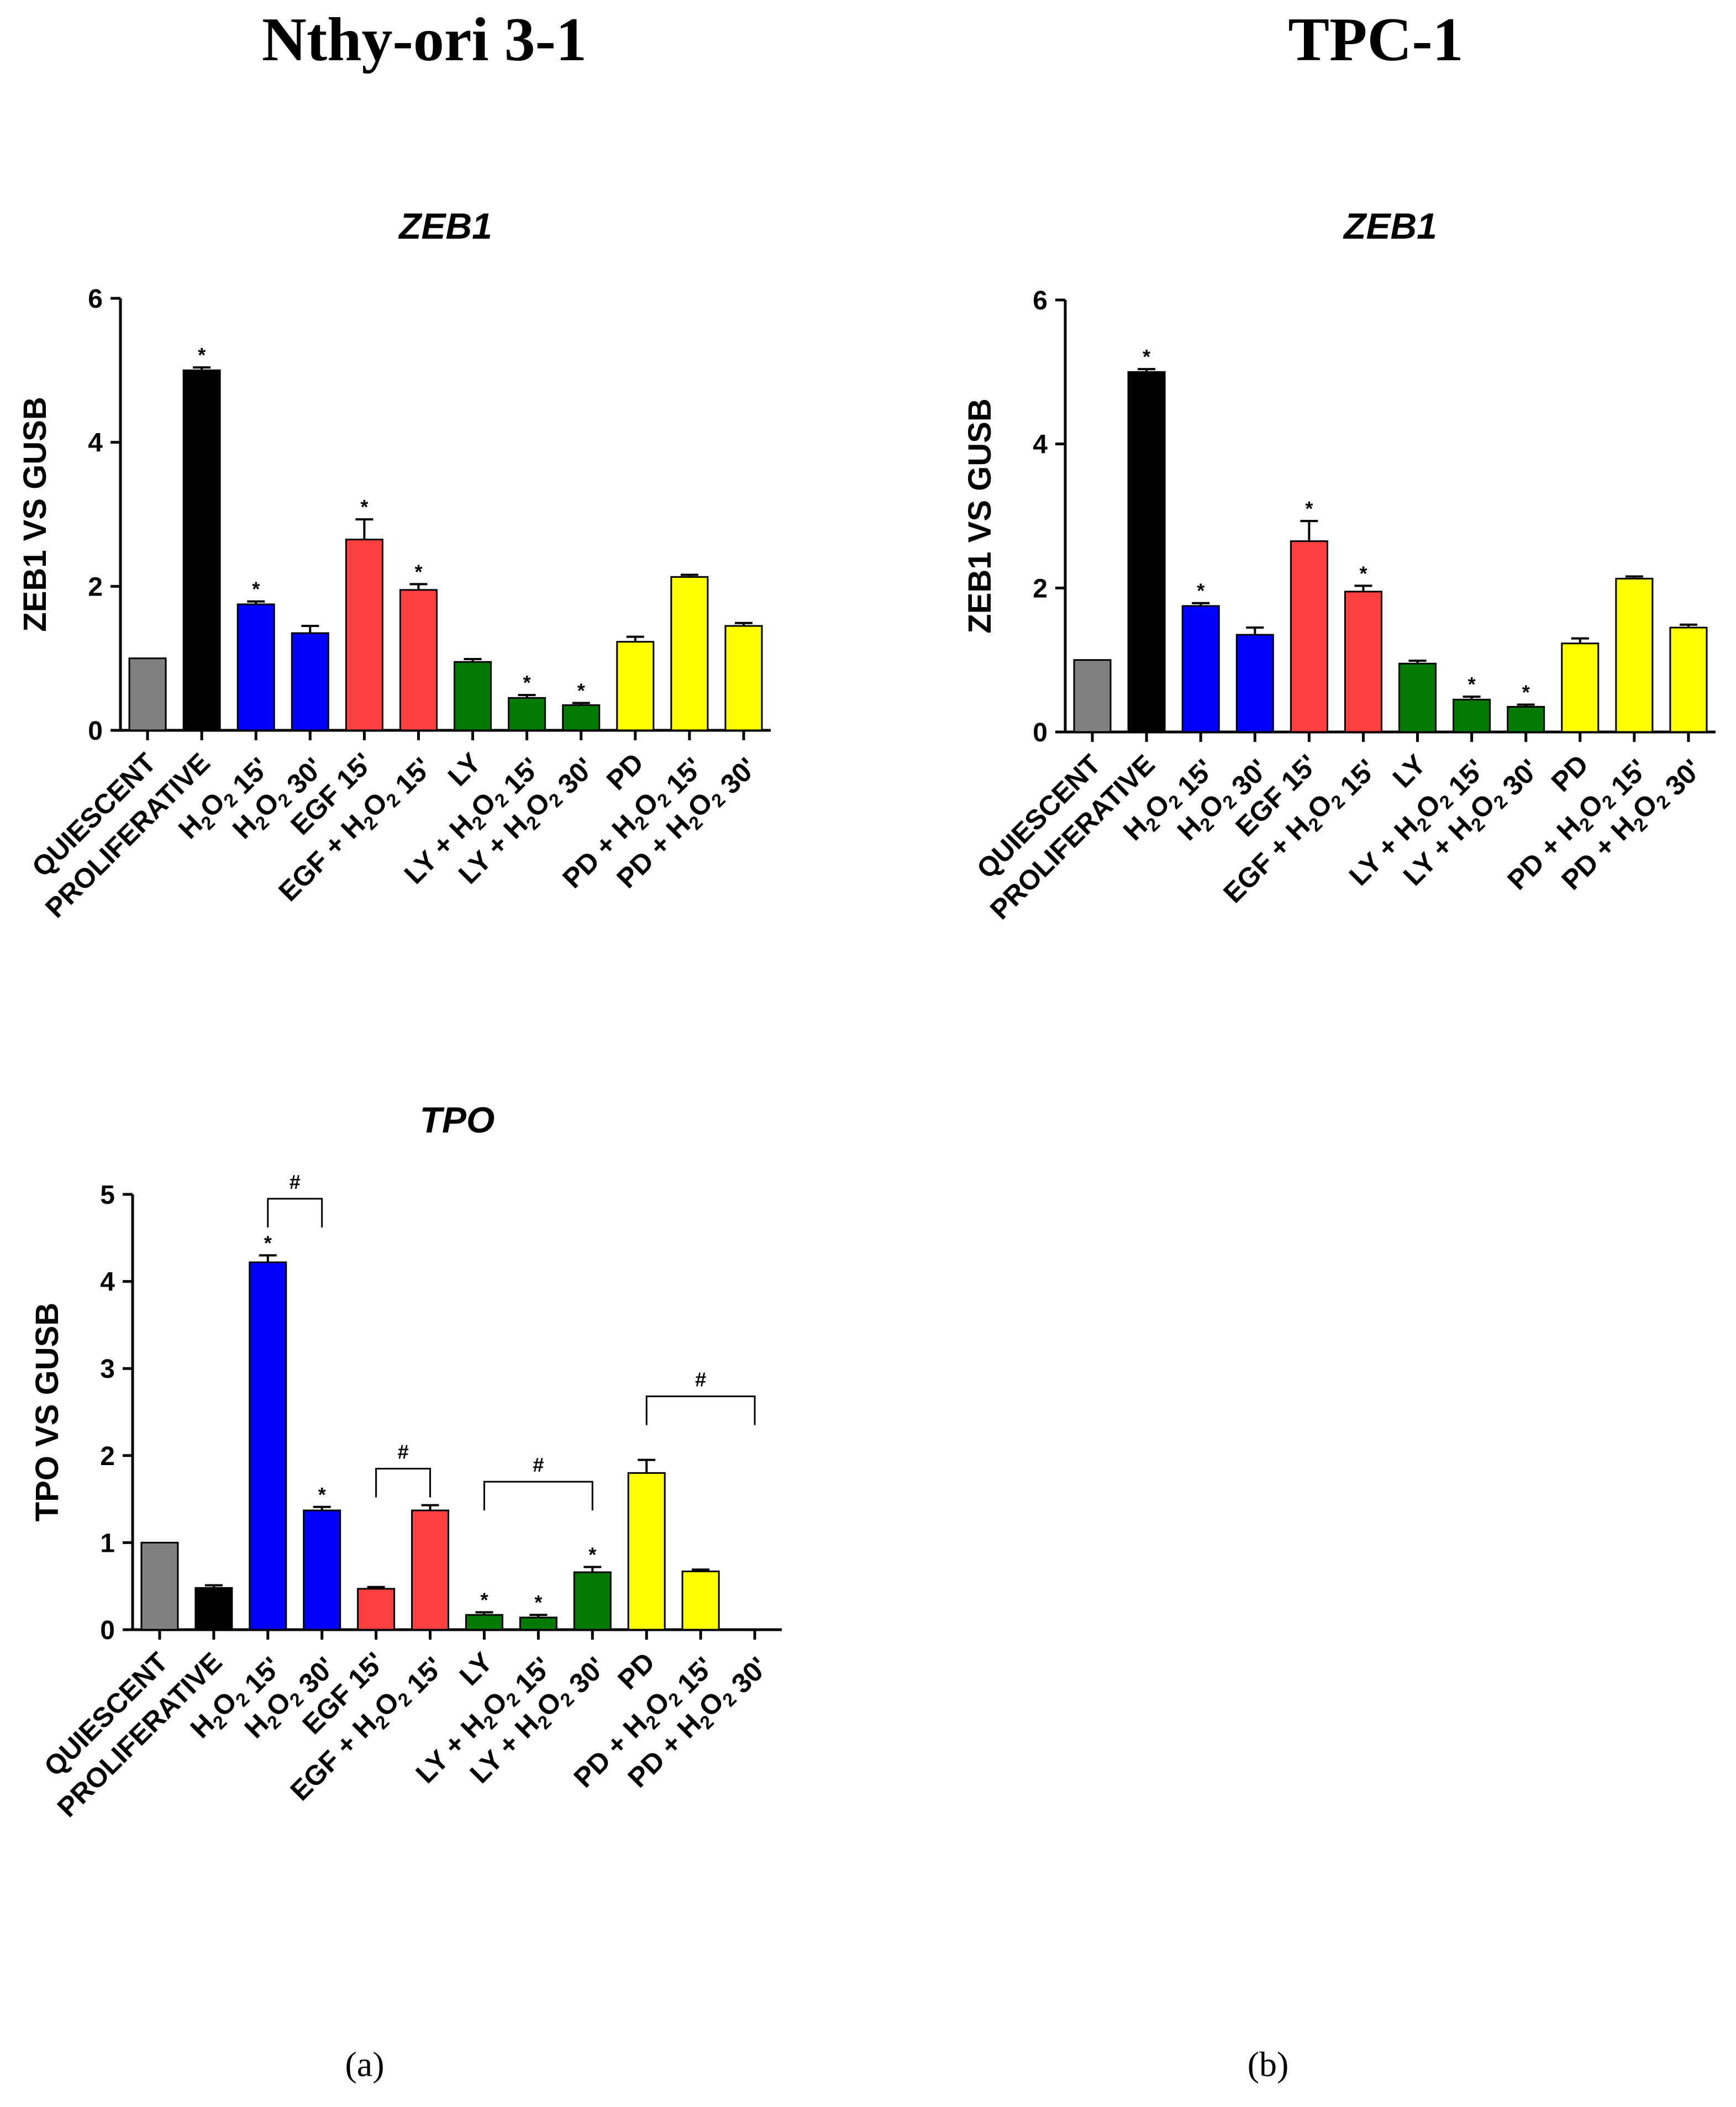  I want to click on y-tick-label: 1, so click(107, 1543).